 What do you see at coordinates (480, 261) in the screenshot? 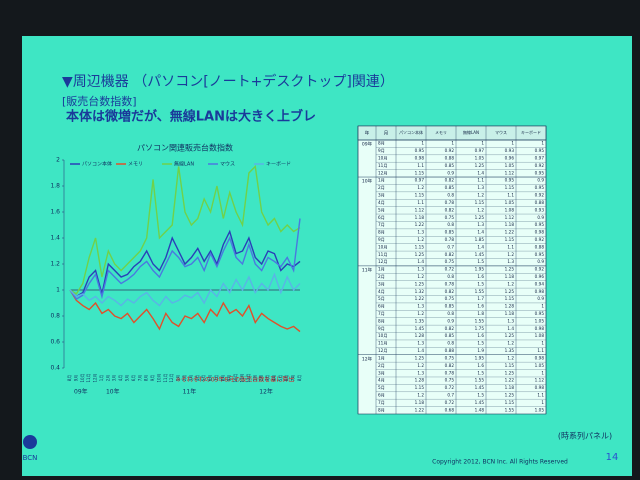
I see `table-value: 1.5` at bounding box center [480, 261].